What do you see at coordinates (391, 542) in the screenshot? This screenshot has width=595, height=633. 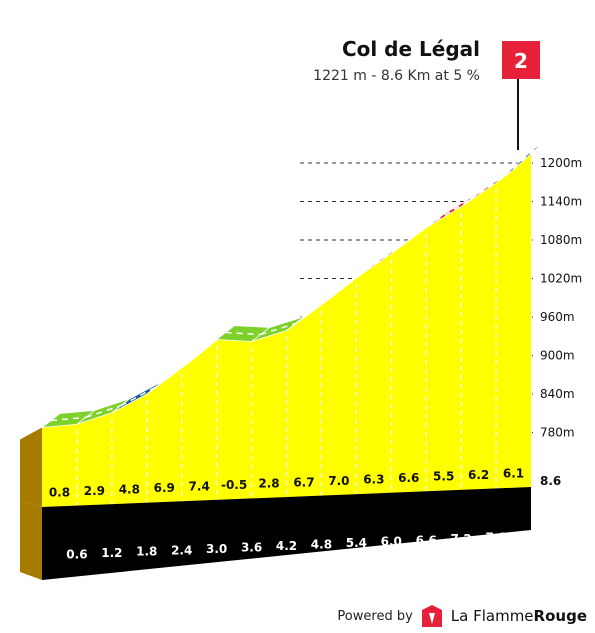 I see `km-label: 6.0` at bounding box center [391, 542].